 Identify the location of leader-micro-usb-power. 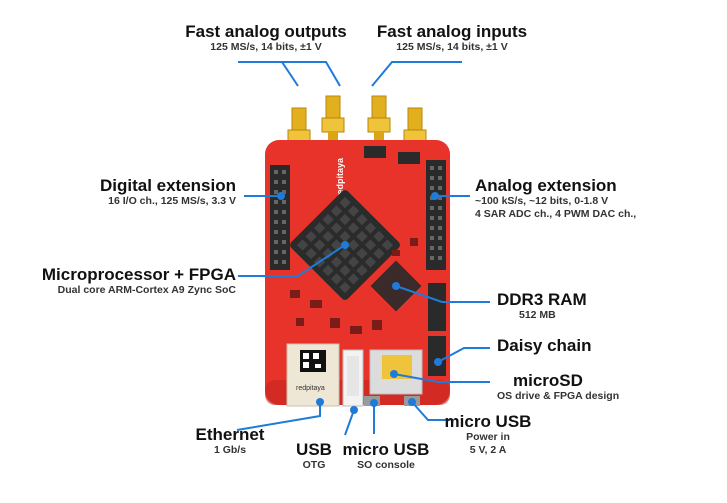
(430, 411).